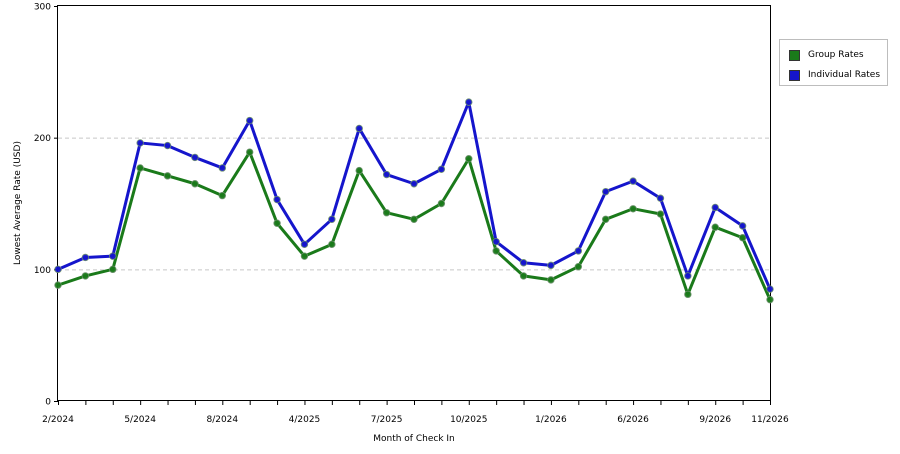  I want to click on x-tick-label: 7/2025, so click(387, 420).